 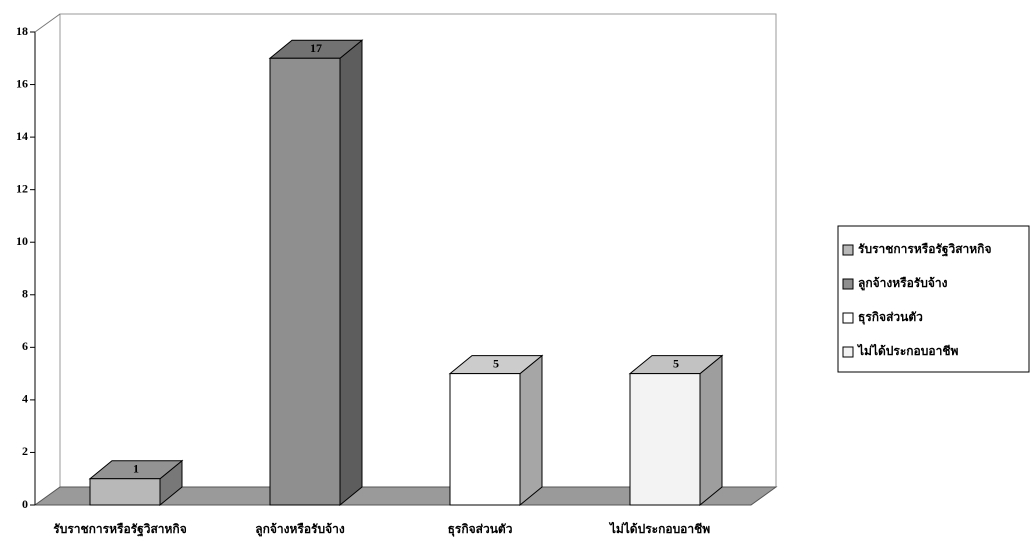 I want to click on y-tick-label: 4, so click(x=25, y=399).